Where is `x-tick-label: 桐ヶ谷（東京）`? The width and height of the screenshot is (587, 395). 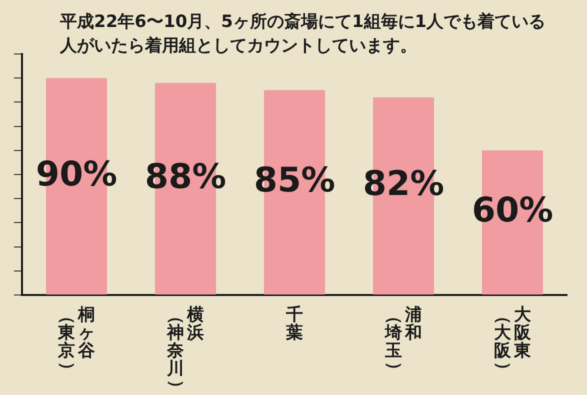
x-tick-label: 桐ヶ谷（東京） is located at coordinates (76, 341).